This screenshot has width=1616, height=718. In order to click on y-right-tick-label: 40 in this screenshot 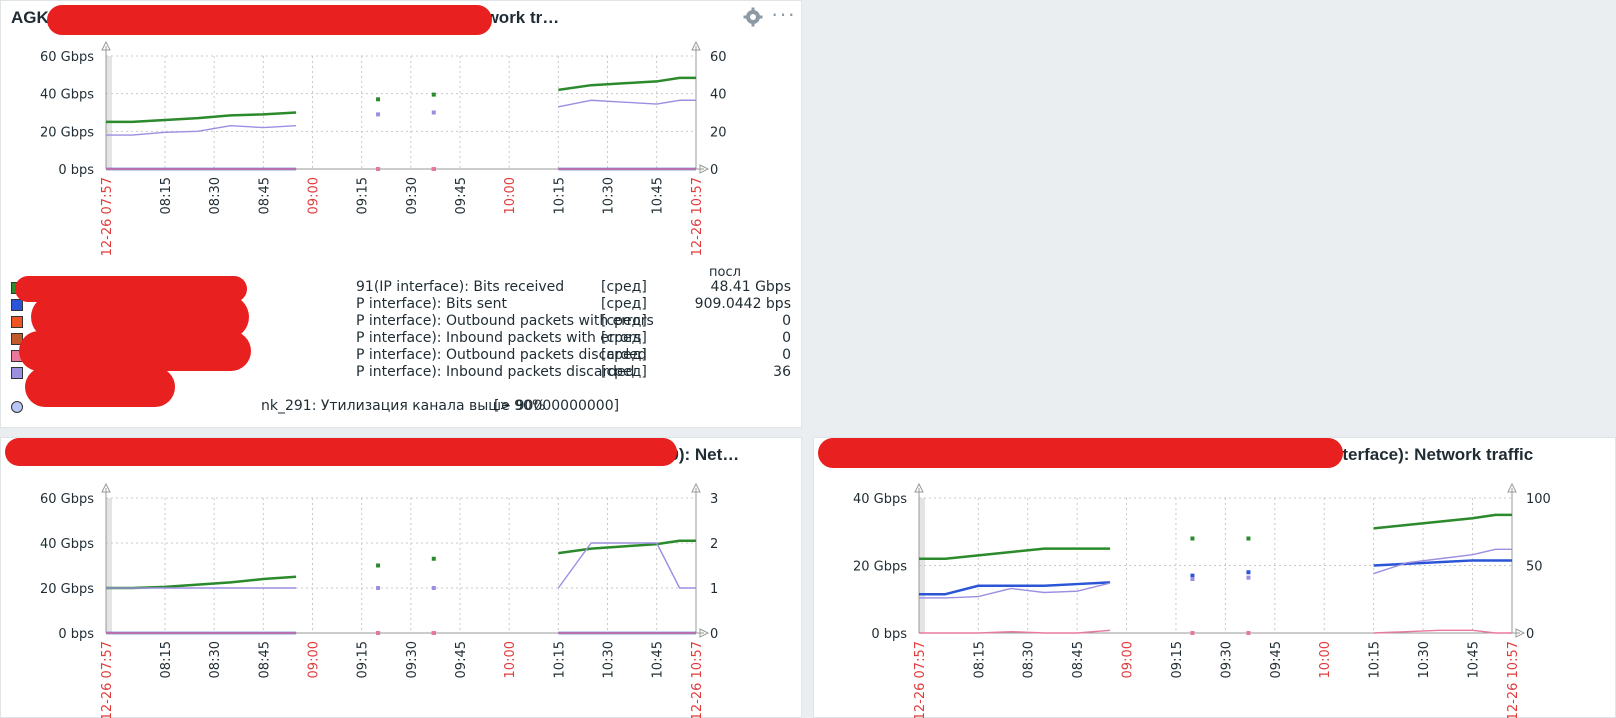, I will do `click(718, 95)`.